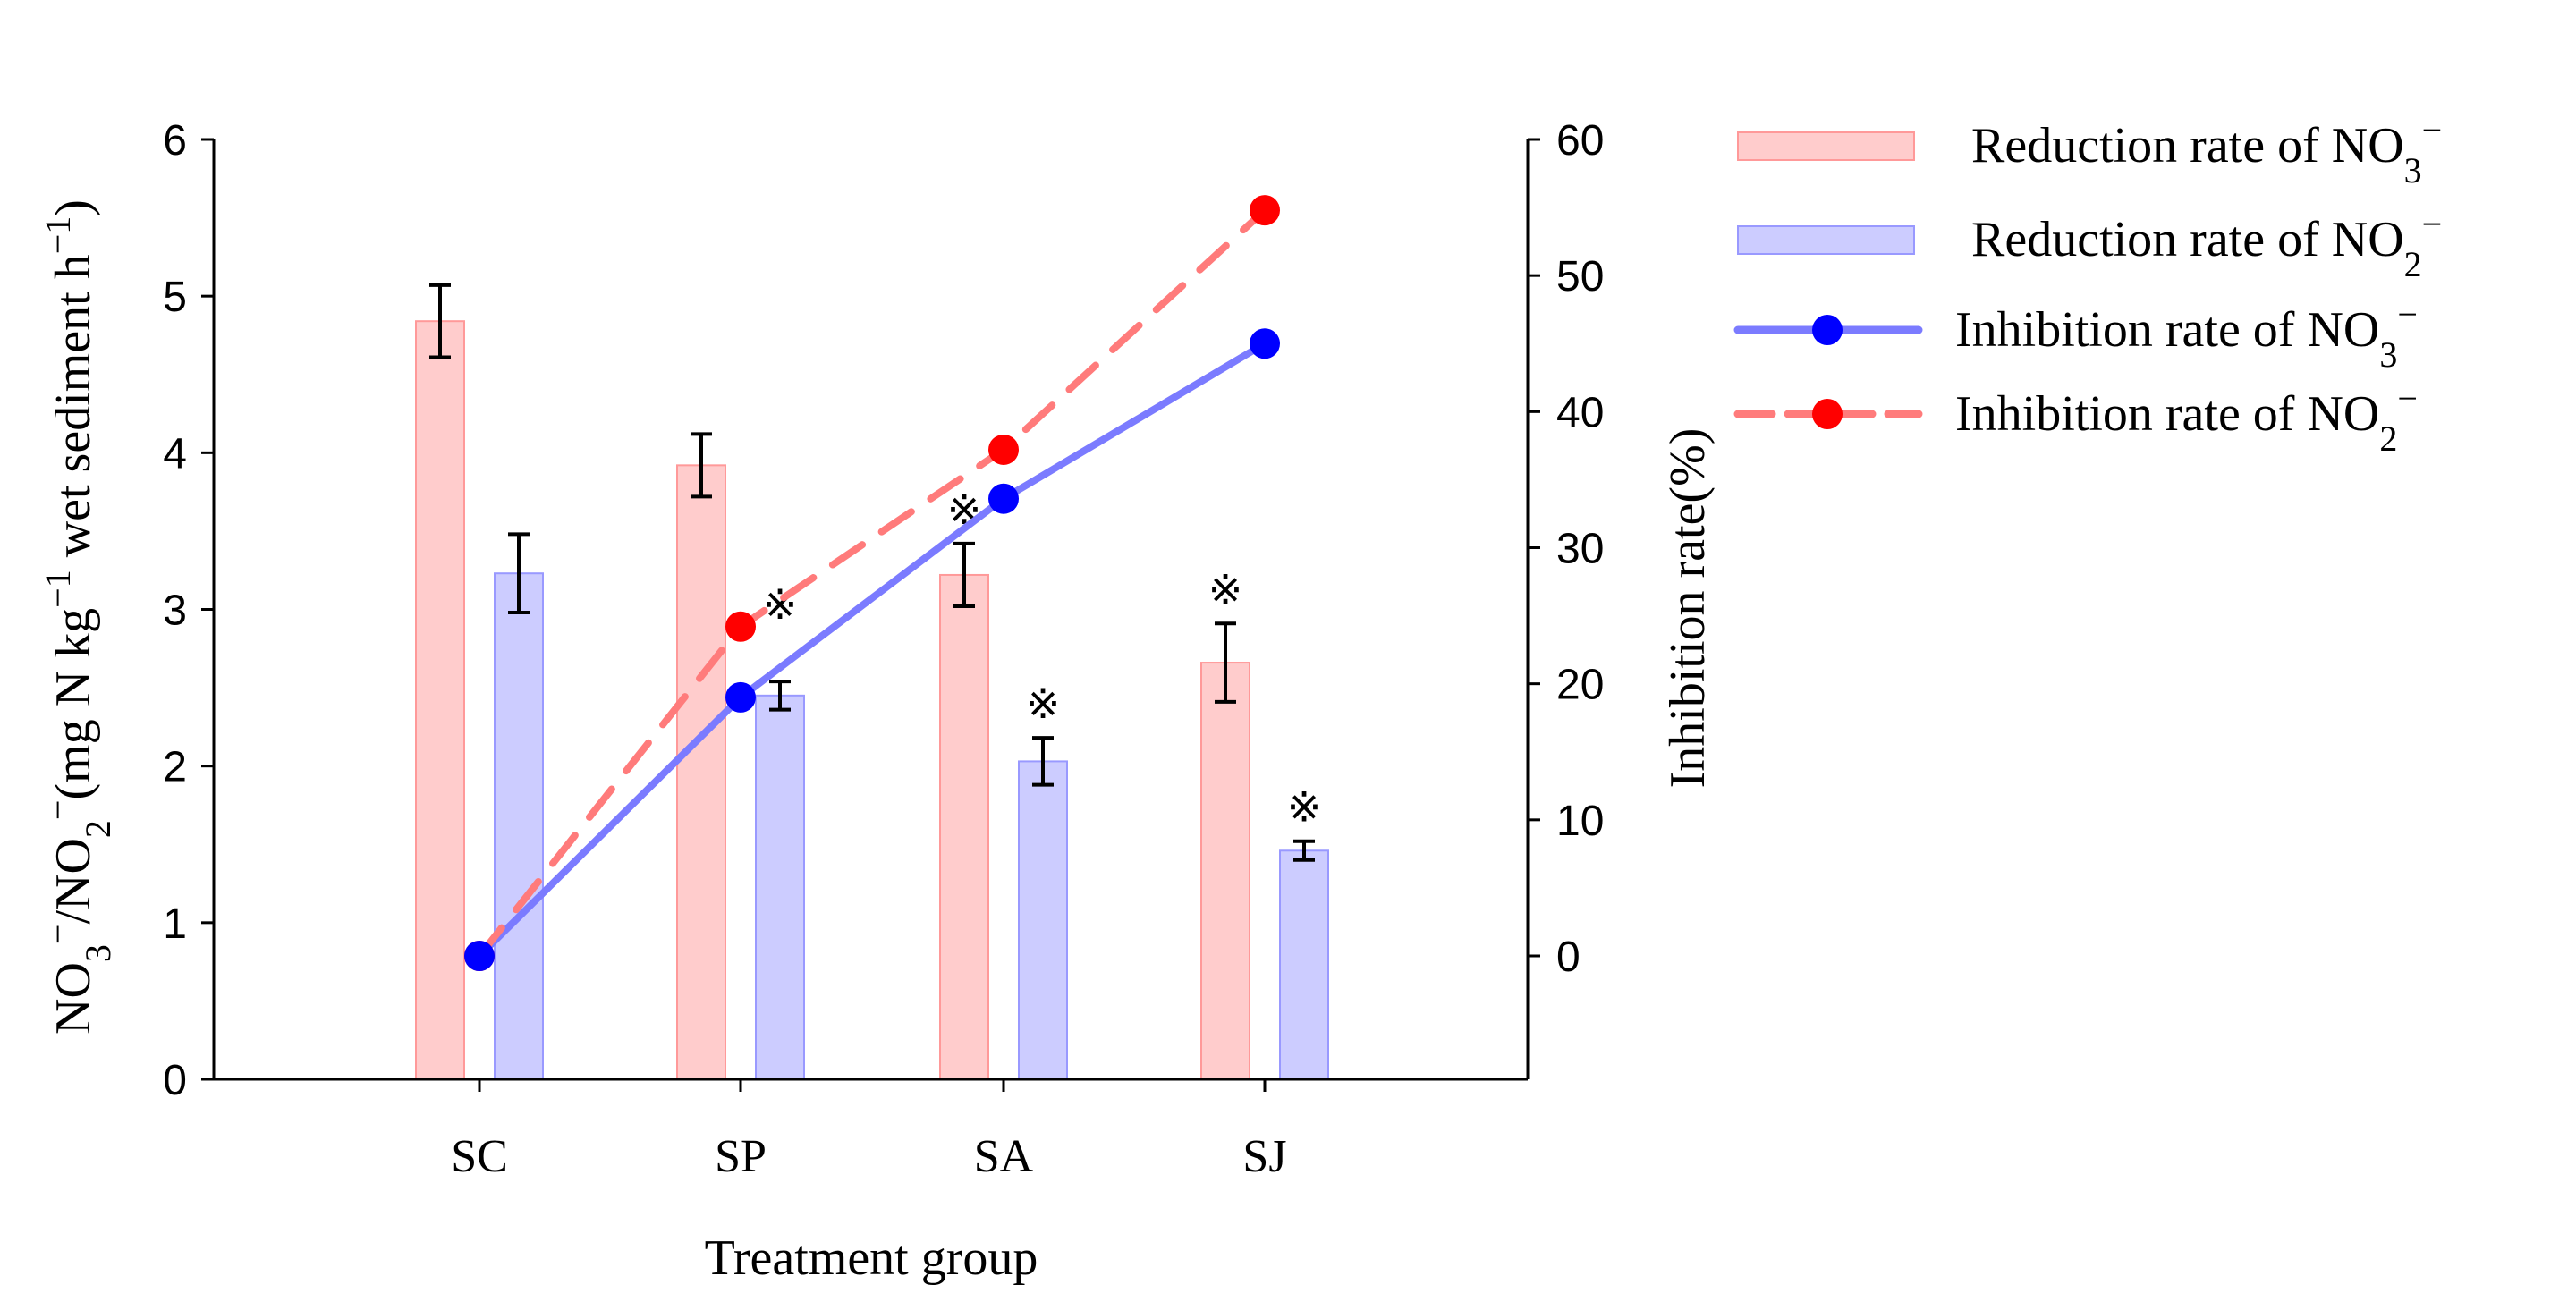 Image resolution: width=2576 pixels, height=1310 pixels. Describe the element at coordinates (872, 649) in the screenshot. I see `series-line` at that location.